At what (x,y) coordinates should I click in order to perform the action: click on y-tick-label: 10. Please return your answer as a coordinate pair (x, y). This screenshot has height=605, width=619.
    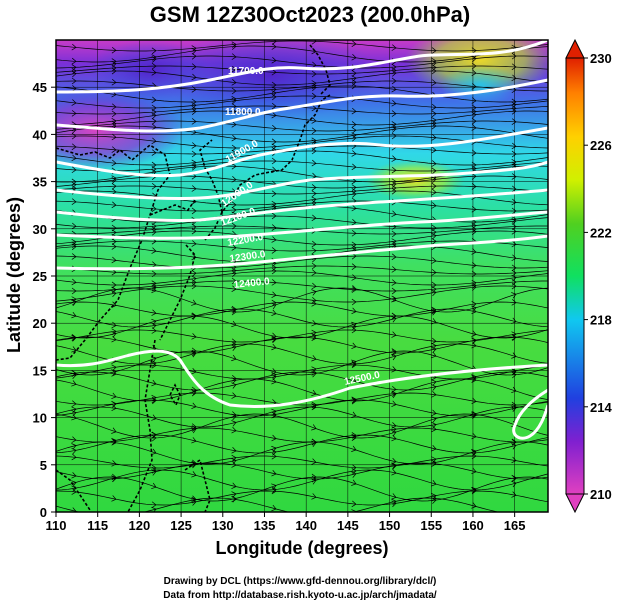
    Looking at the image, I should click on (40, 418).